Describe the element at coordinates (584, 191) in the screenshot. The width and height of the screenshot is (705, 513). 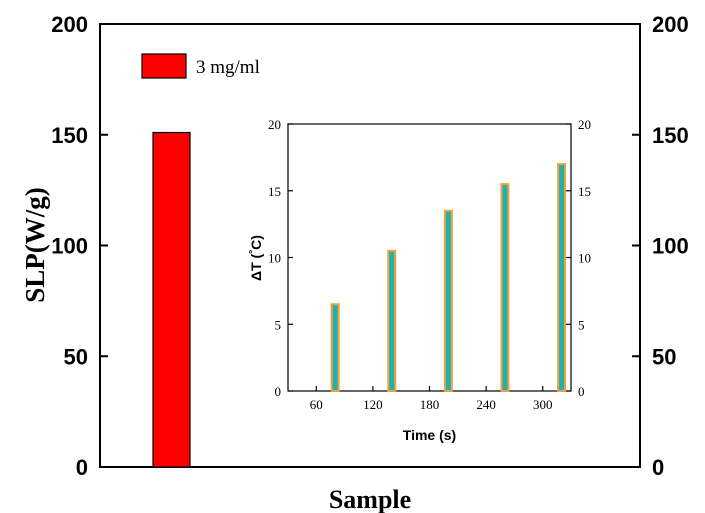
I see `inset-right-y-tick-label: 15` at that location.